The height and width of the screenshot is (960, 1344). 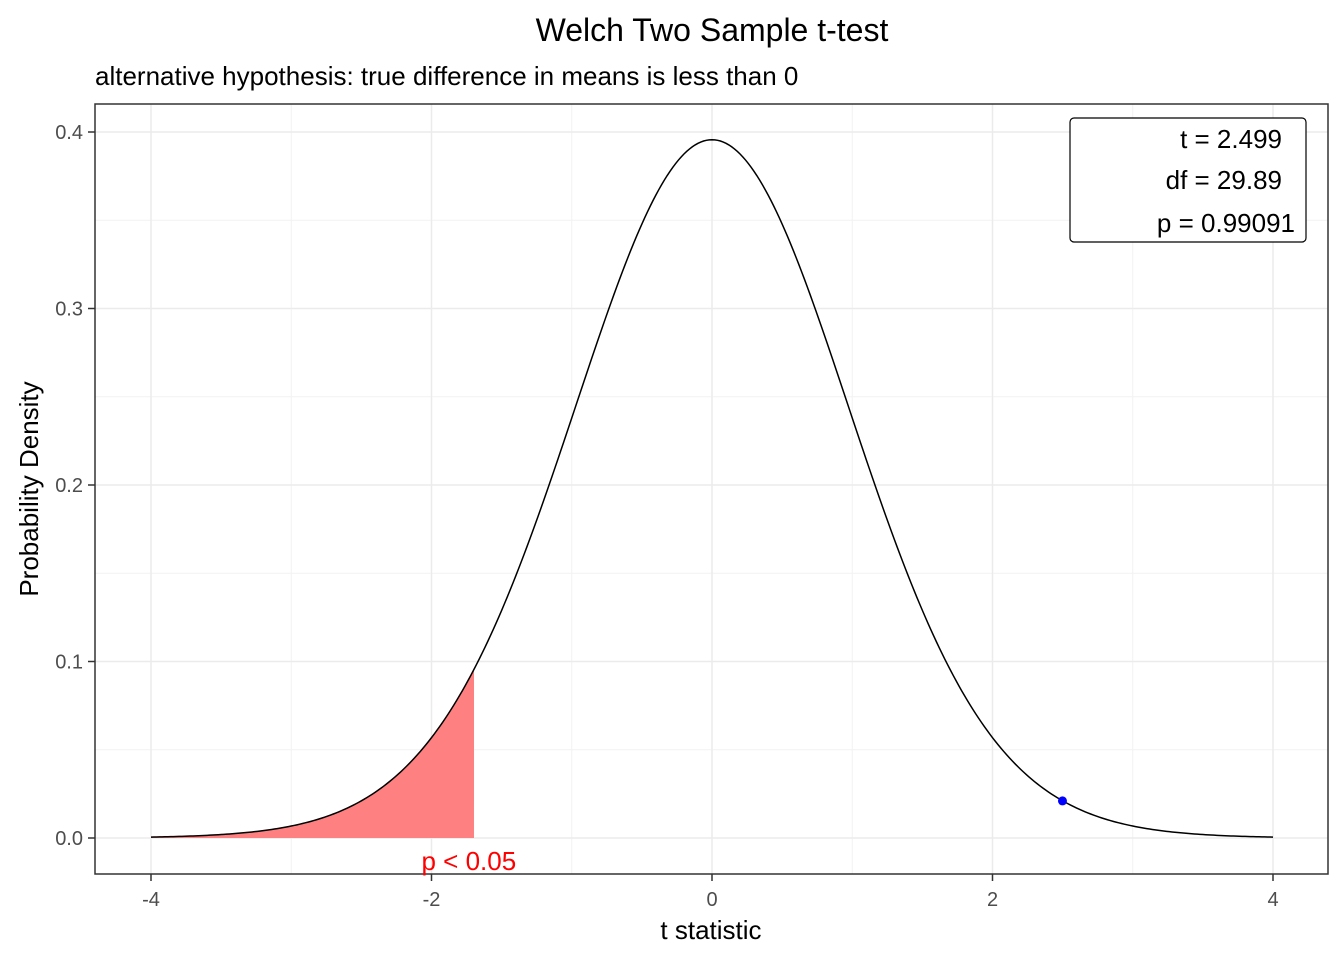 I want to click on observed-t-point, so click(x=1062, y=801).